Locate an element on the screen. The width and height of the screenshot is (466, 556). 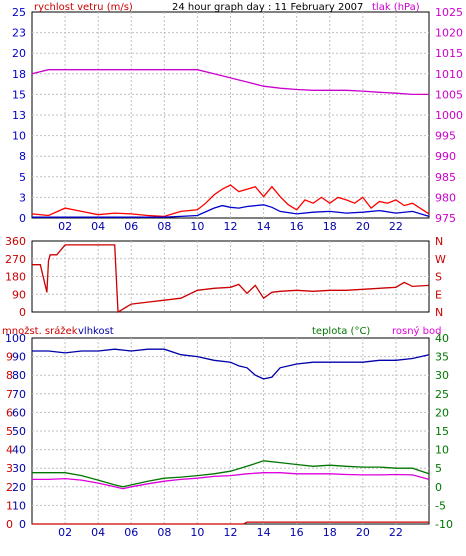
y-tick-right: -10 is located at coordinates (444, 524).